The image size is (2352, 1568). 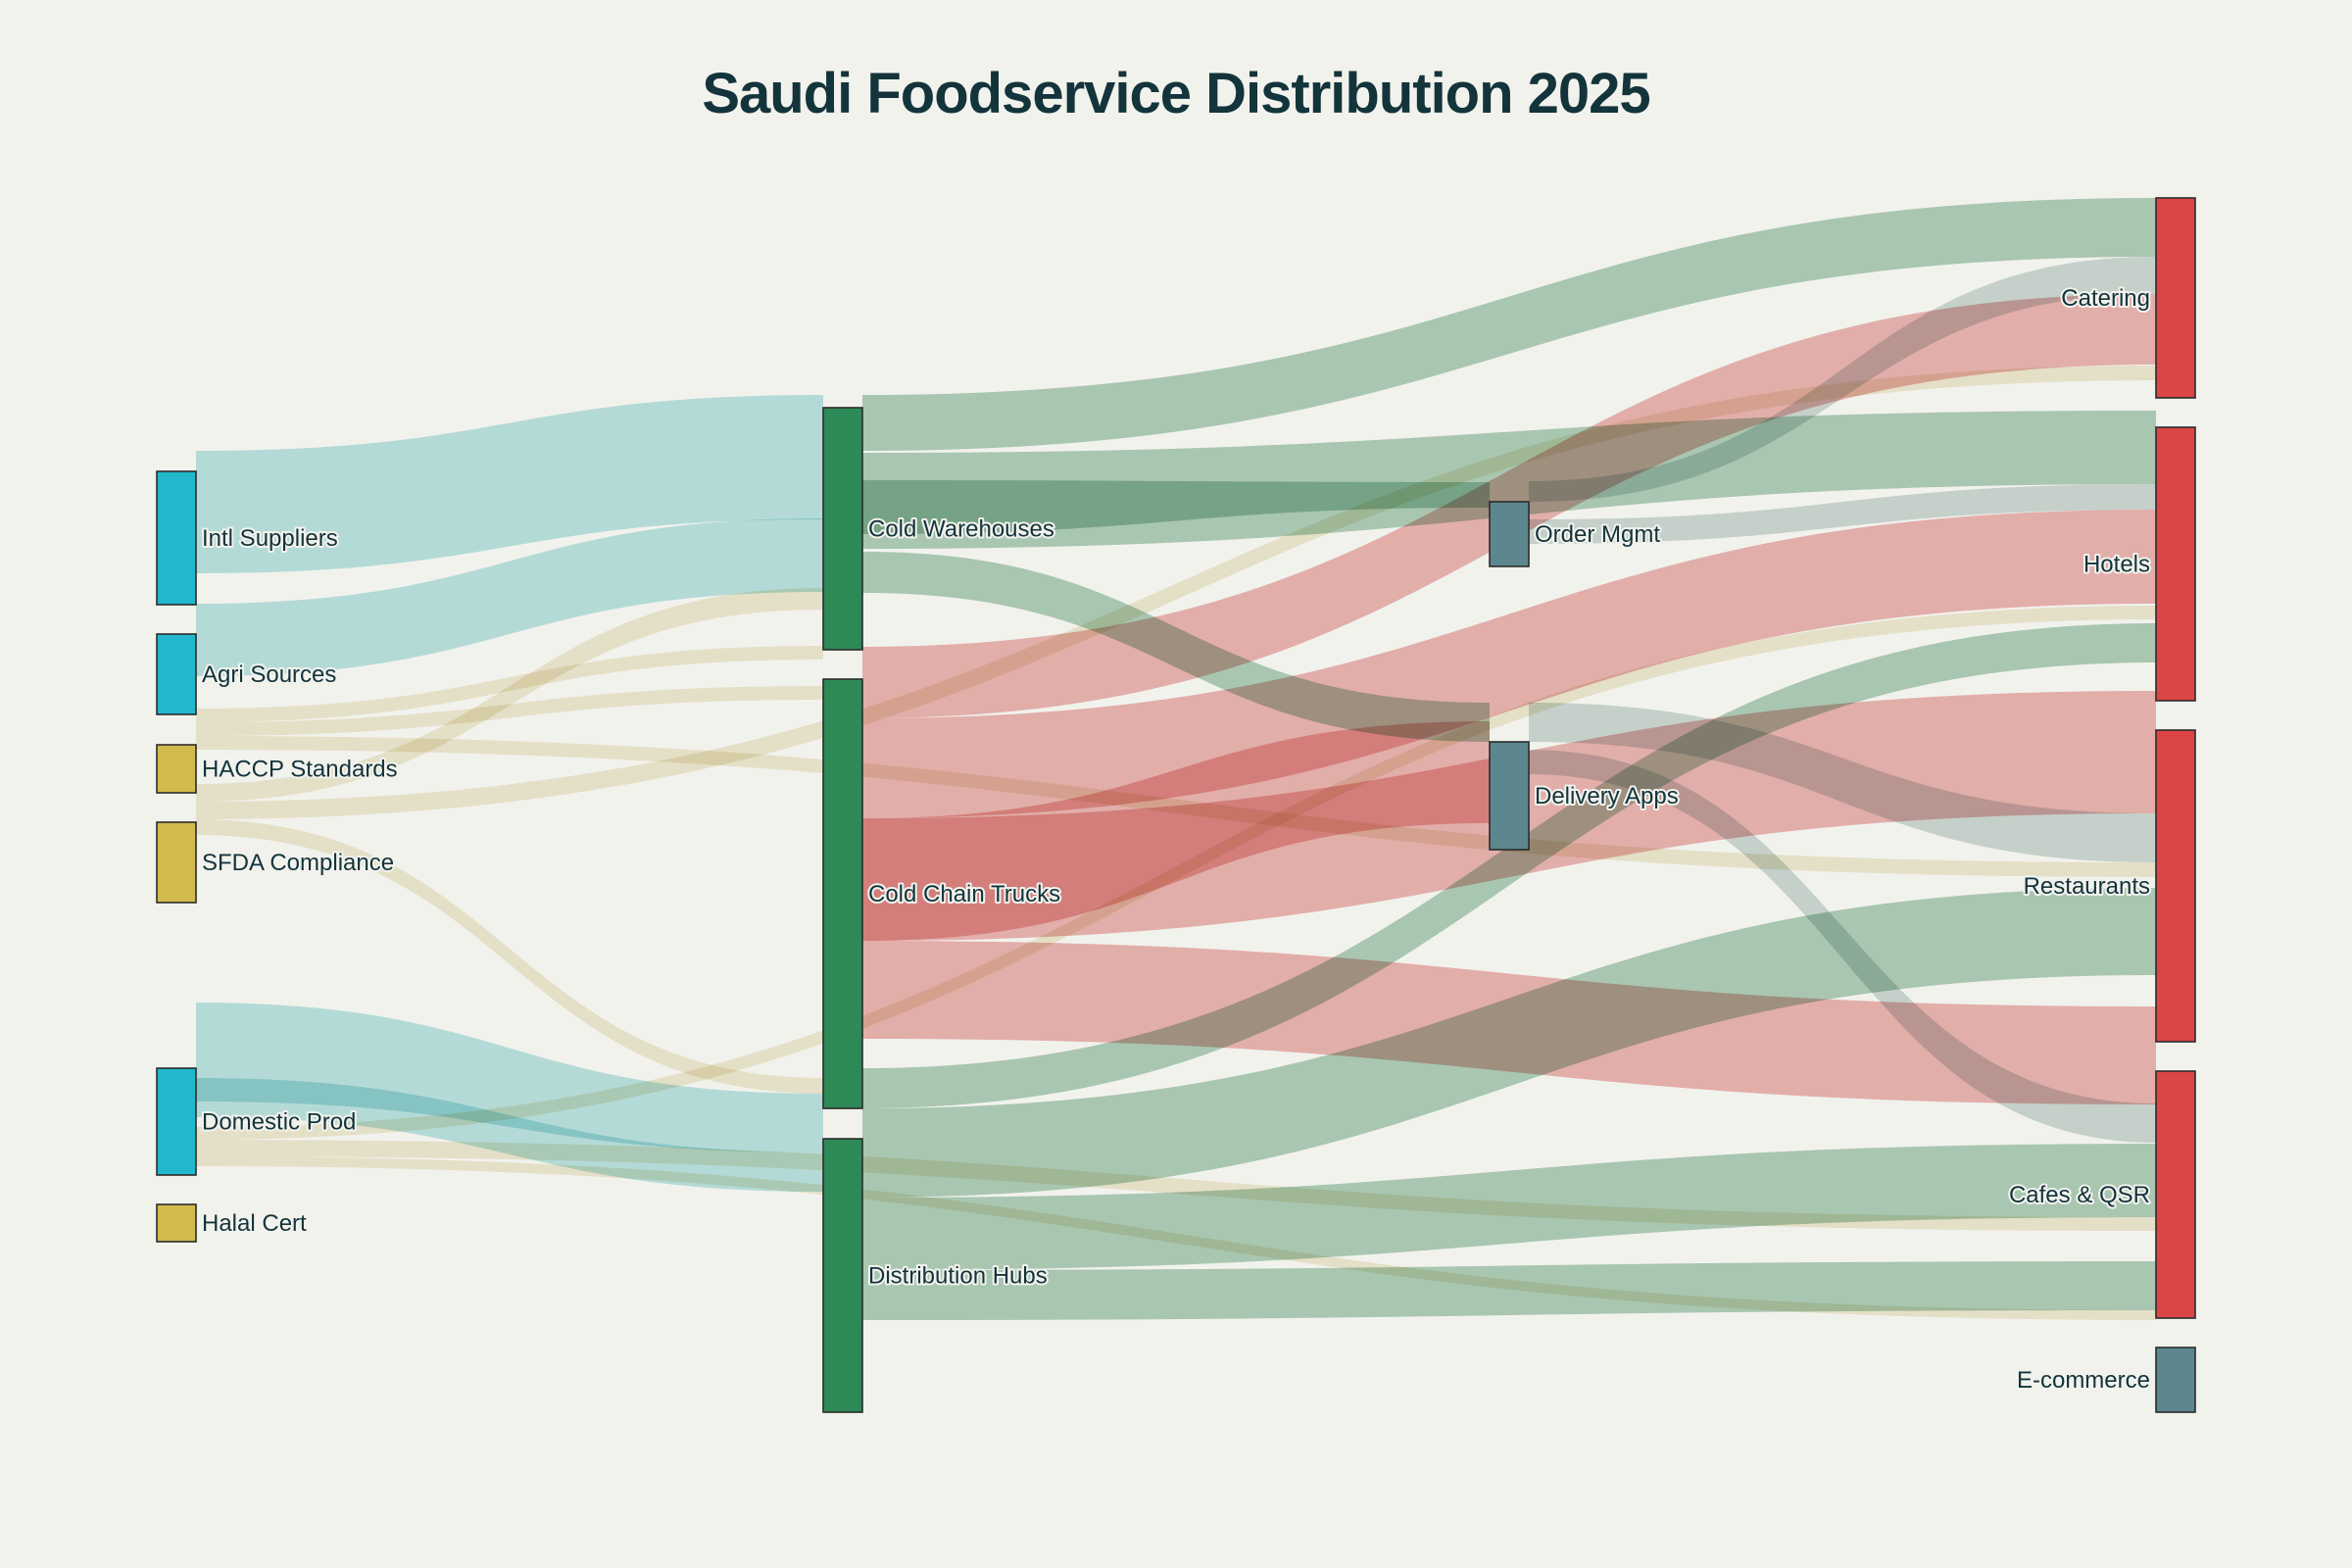 I want to click on node-hubs: Distribution Hubs, so click(x=936, y=1275).